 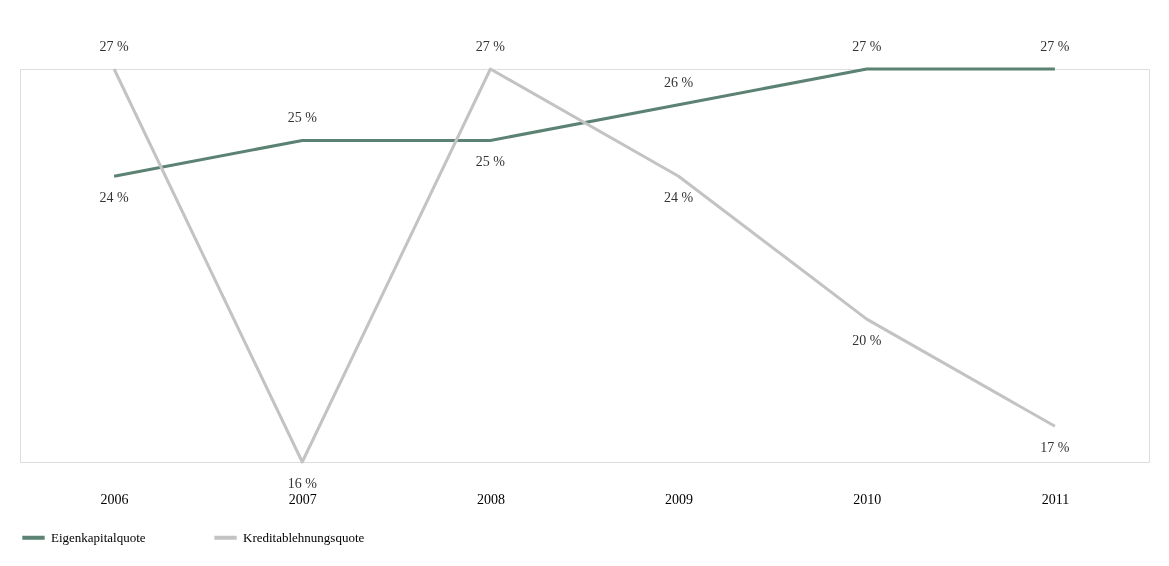 What do you see at coordinates (98, 537) in the screenshot?
I see `legend-label: Eigenkapitalquote` at bounding box center [98, 537].